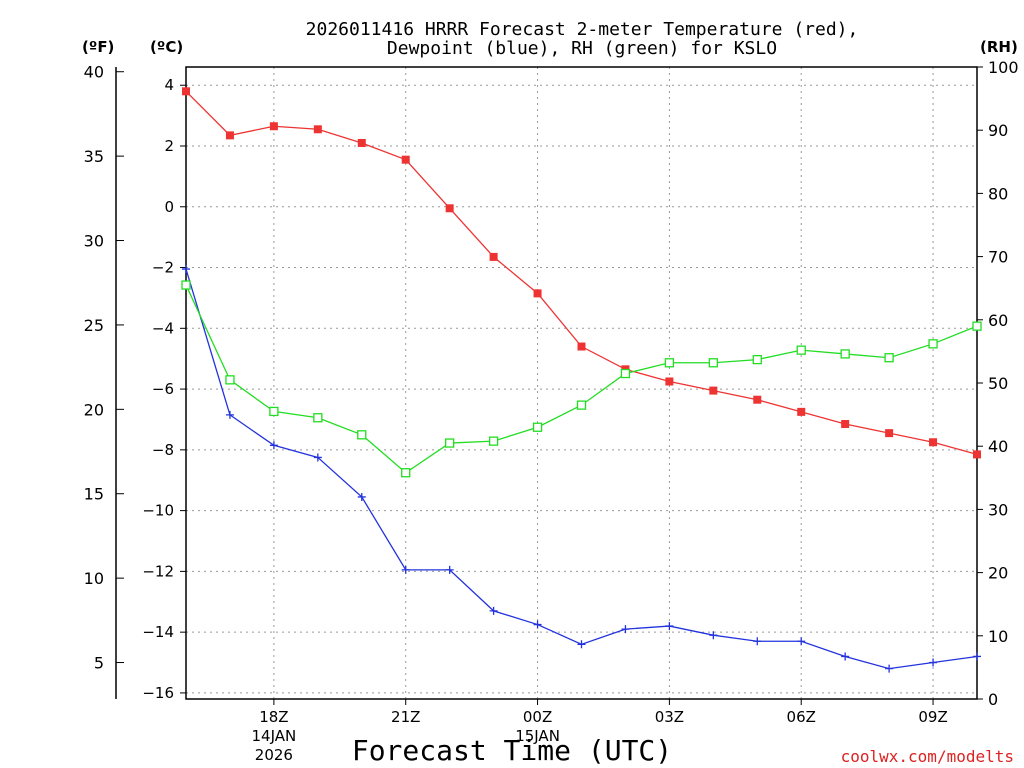  Describe the element at coordinates (405, 717) in the screenshot. I see `x-tick-label: 21Z` at that location.